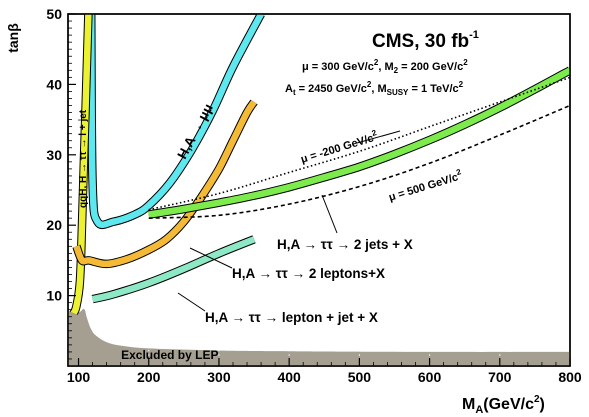 The image size is (589, 417). What do you see at coordinates (54, 155) in the screenshot?
I see `y-tick-label: 30` at bounding box center [54, 155].